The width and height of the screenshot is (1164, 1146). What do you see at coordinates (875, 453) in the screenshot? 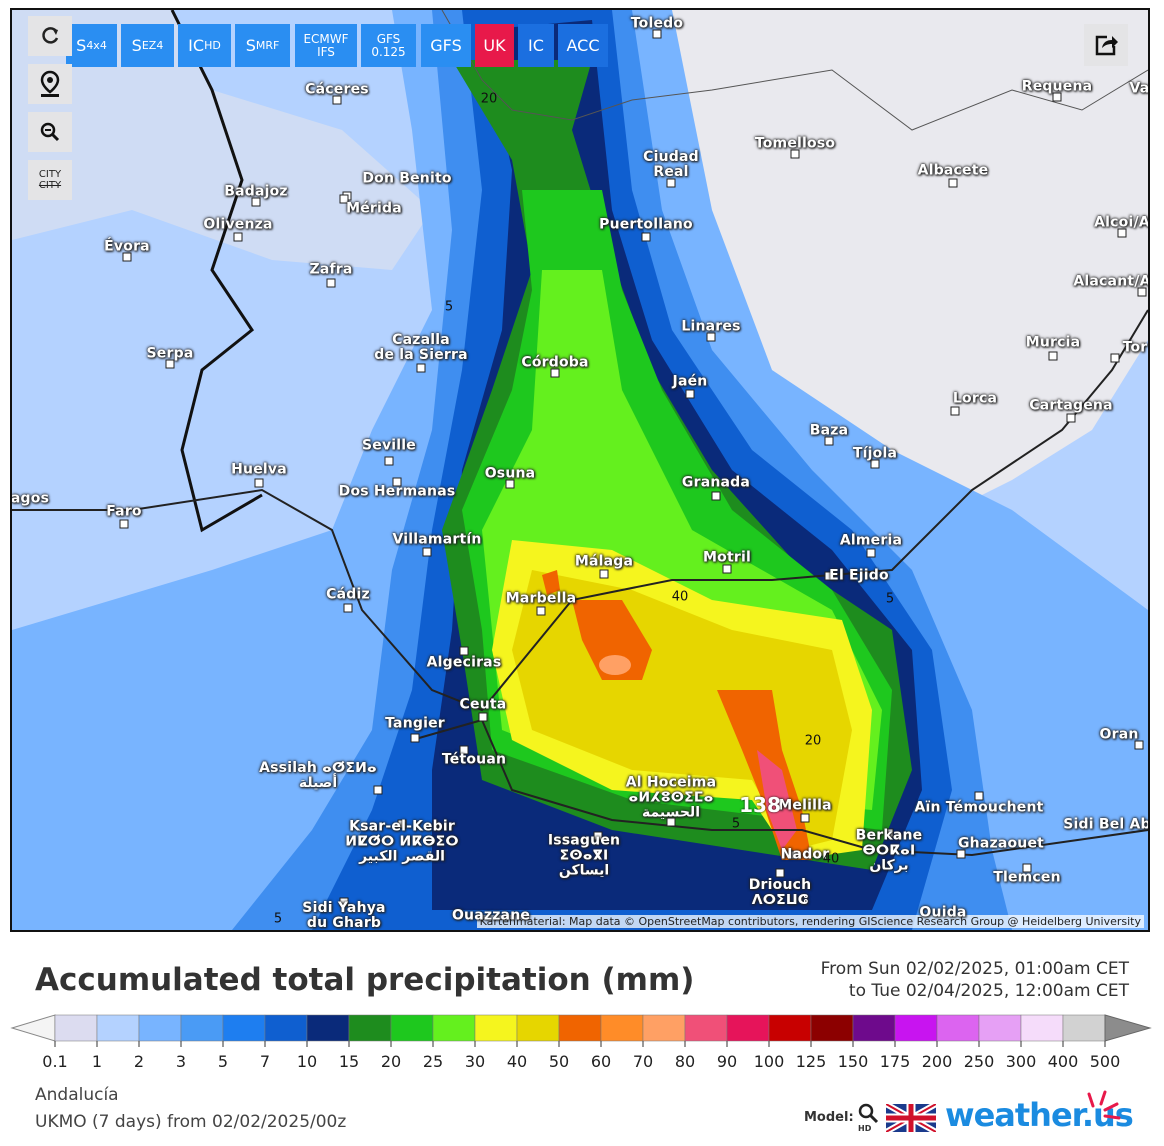
I see `city-name-line: Tíjola` at bounding box center [875, 453].